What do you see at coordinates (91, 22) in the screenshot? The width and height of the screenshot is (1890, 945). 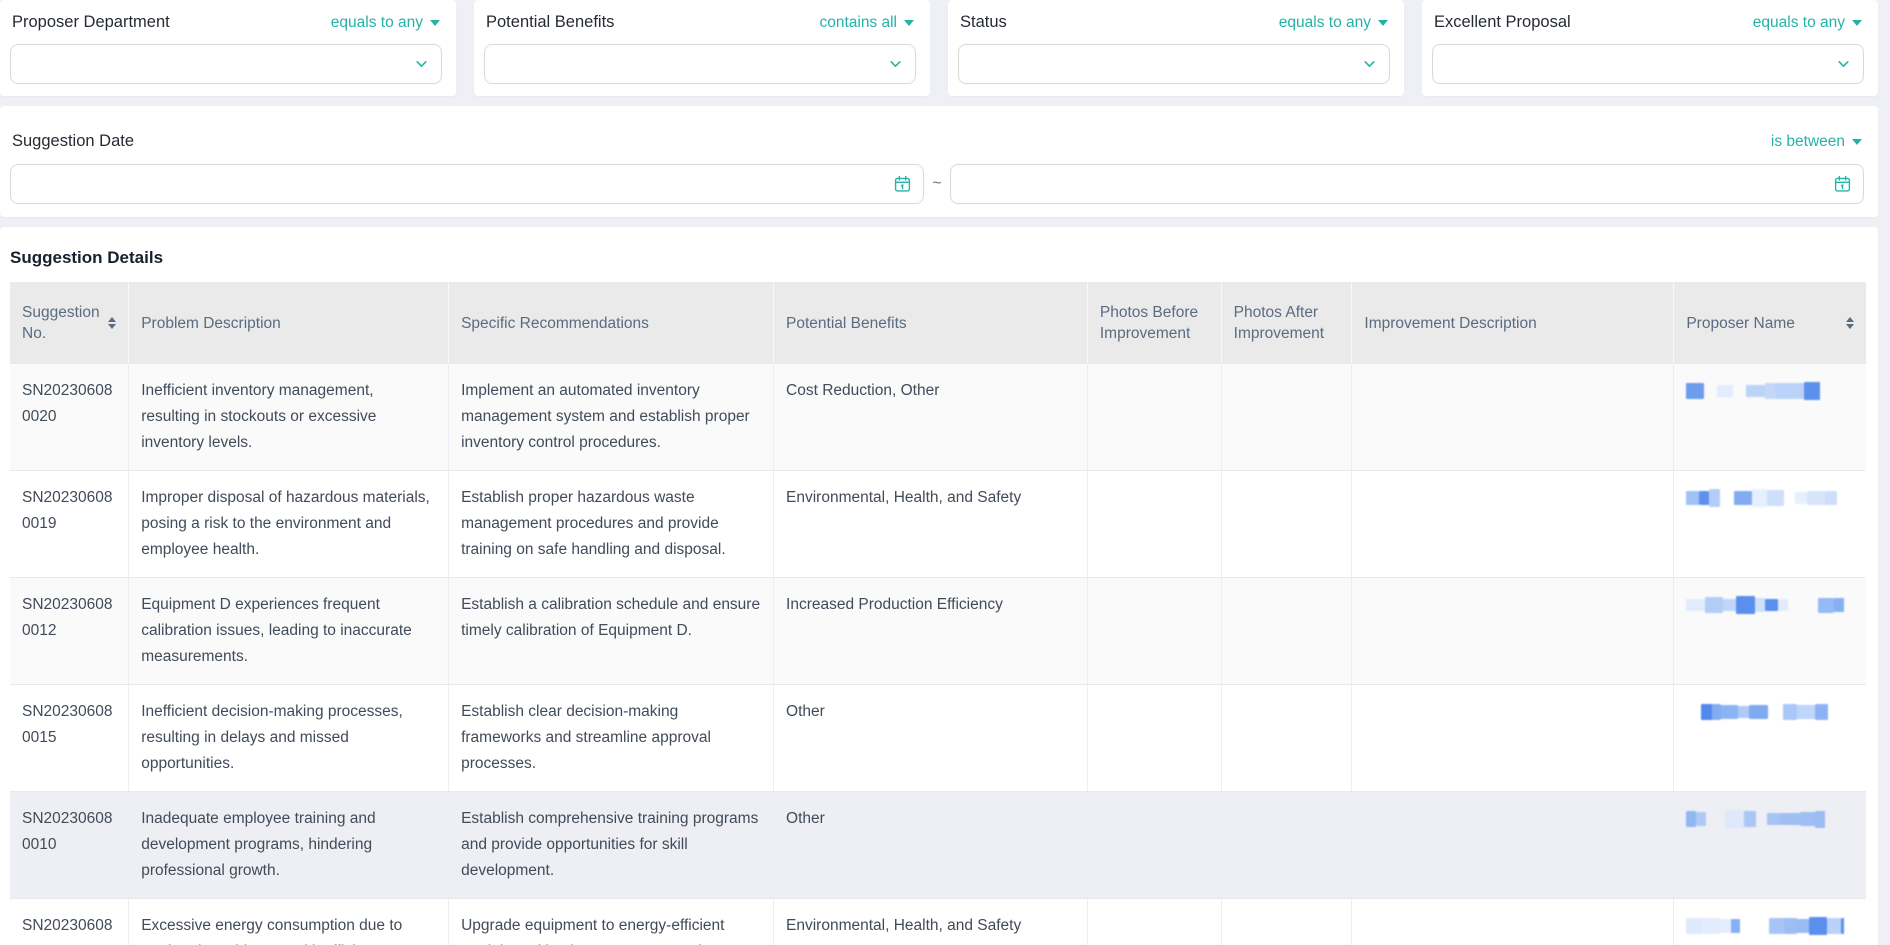 I see `filter-label: Proposer Department` at bounding box center [91, 22].